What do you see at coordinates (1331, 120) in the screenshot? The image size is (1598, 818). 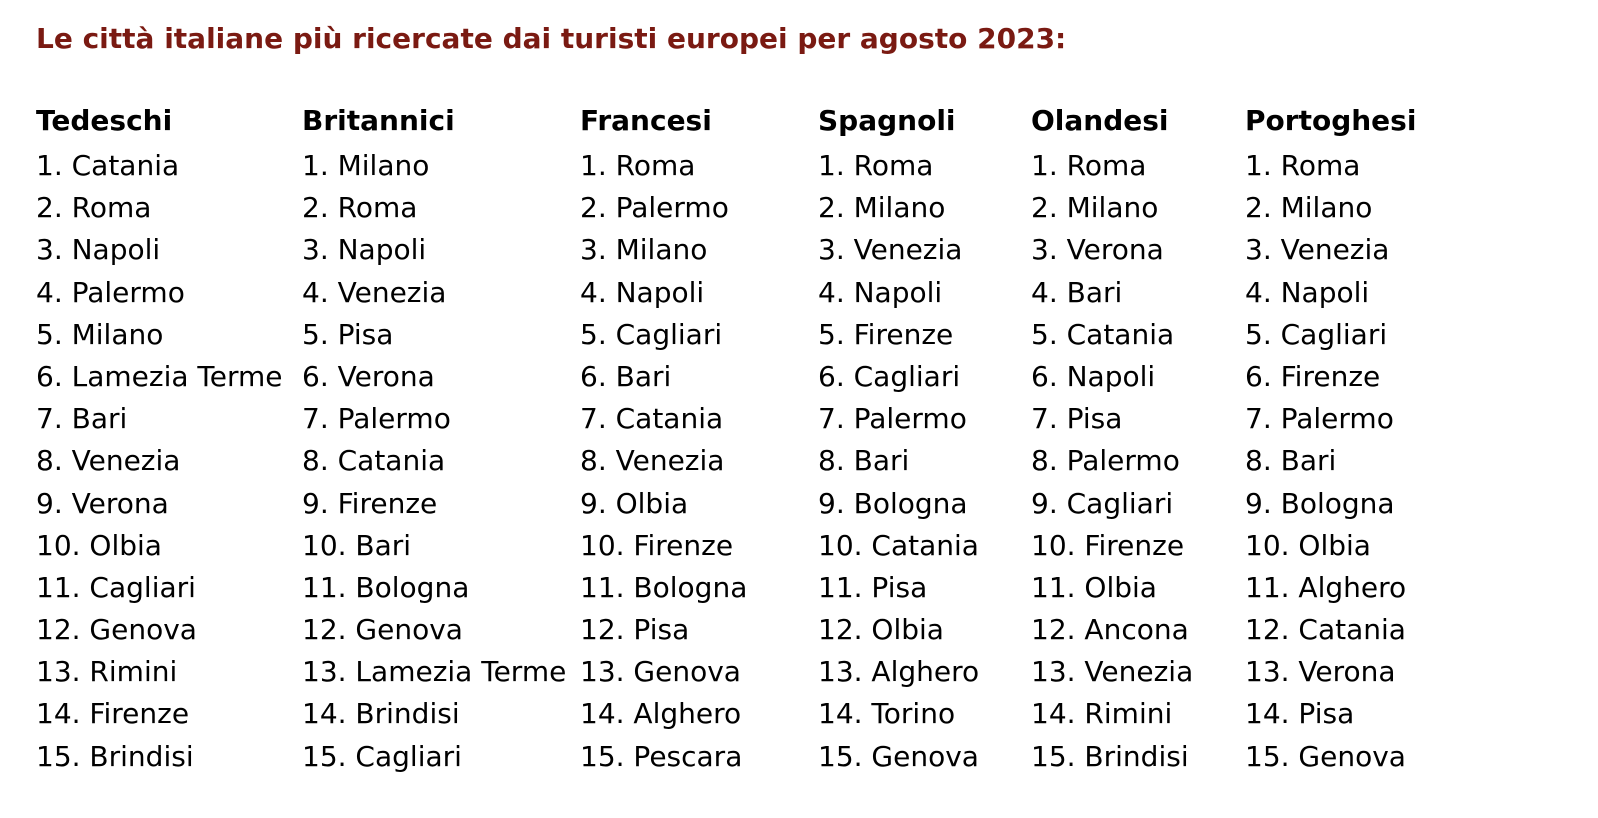 I see `column-header: Portoghesi` at bounding box center [1331, 120].